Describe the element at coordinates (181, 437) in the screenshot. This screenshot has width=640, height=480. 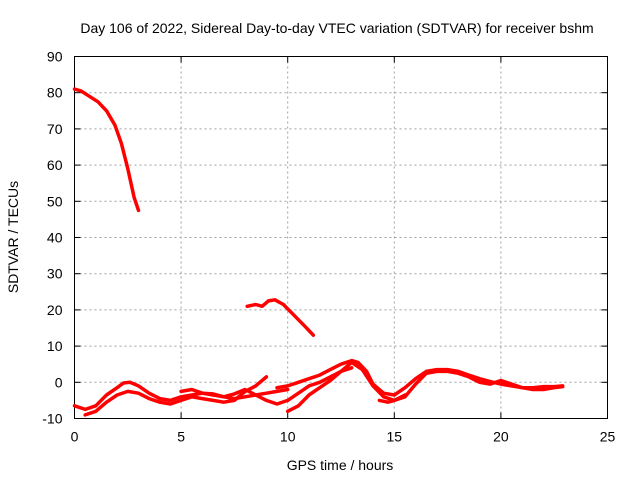
I see `x-tick-label: 5` at that location.